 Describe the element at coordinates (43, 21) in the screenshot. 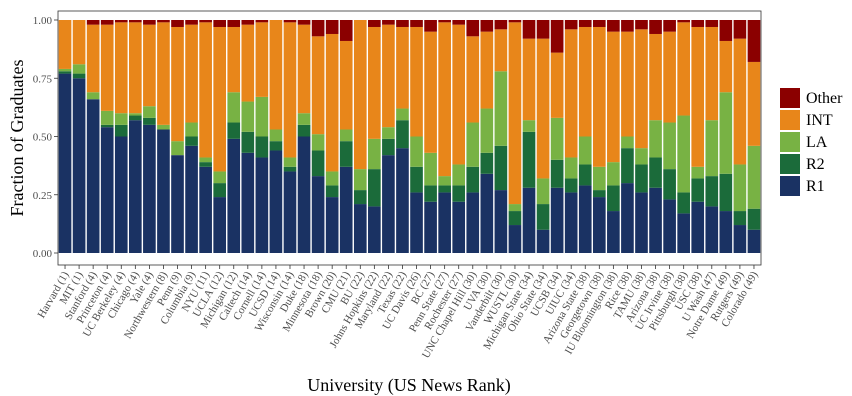

I see `y-tick-label: 1.00` at that location.